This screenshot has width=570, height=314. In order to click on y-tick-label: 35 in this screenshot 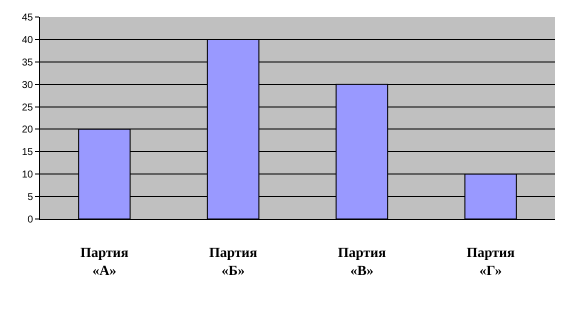, I will do `click(28, 62)`.